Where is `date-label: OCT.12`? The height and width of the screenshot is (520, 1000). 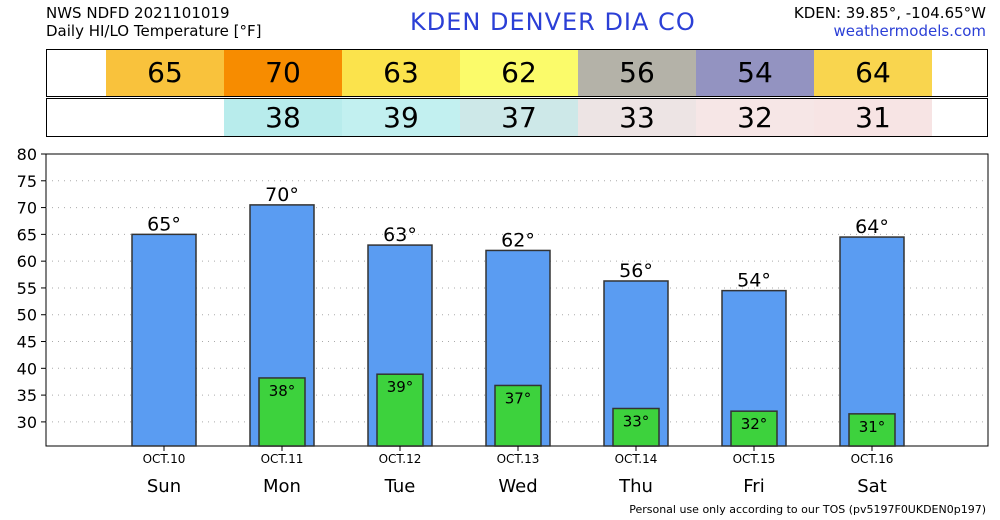
date-label: OCT.12 is located at coordinates (400, 459).